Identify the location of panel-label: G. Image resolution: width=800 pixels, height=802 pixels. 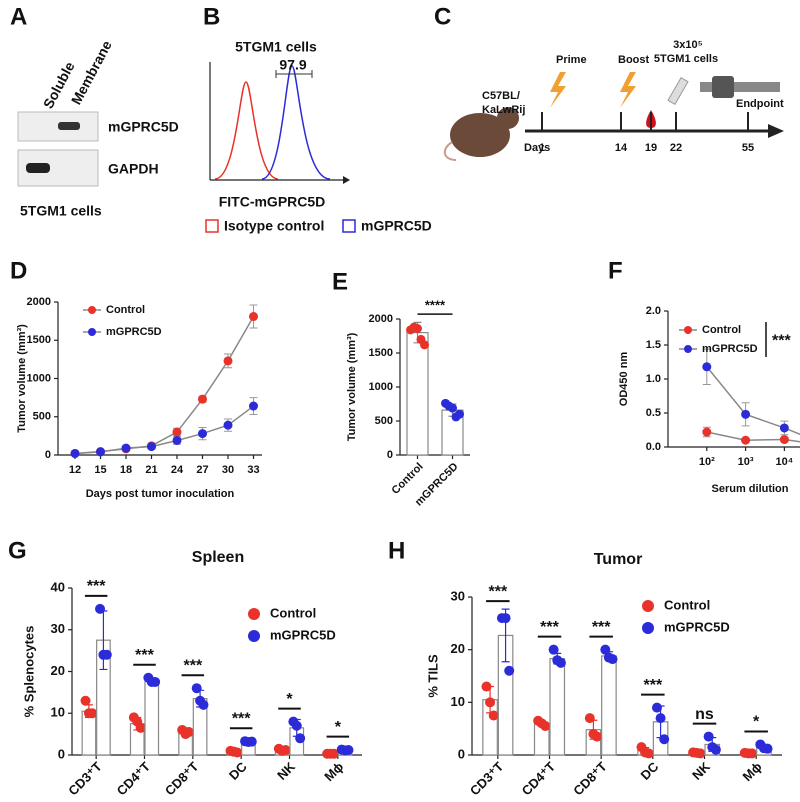
(17, 550).